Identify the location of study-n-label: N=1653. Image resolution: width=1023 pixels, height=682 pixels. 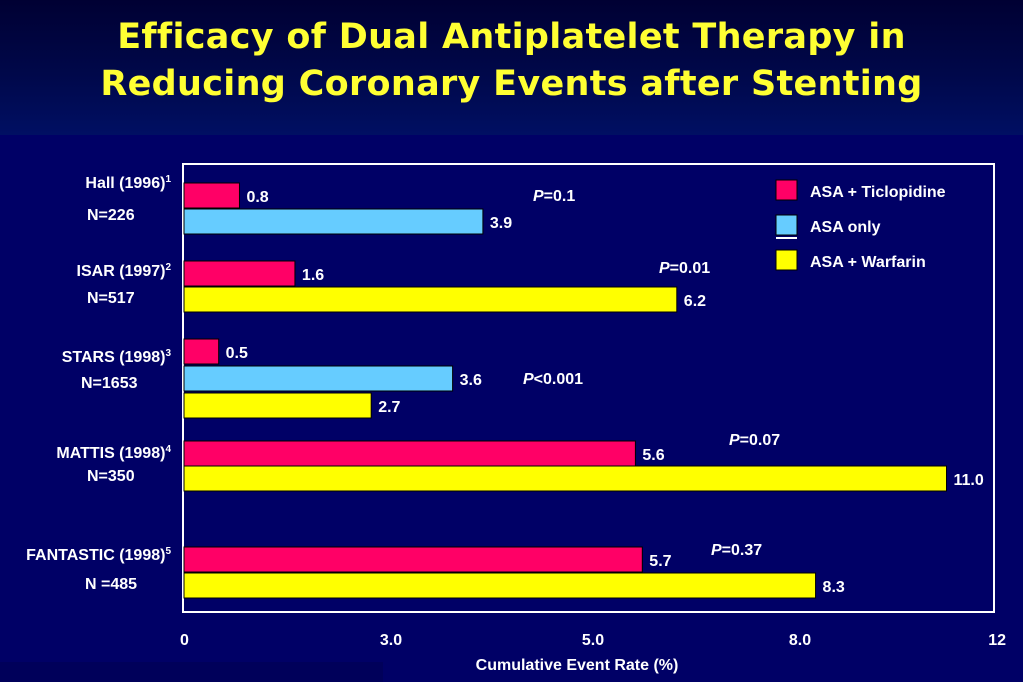
(109, 383).